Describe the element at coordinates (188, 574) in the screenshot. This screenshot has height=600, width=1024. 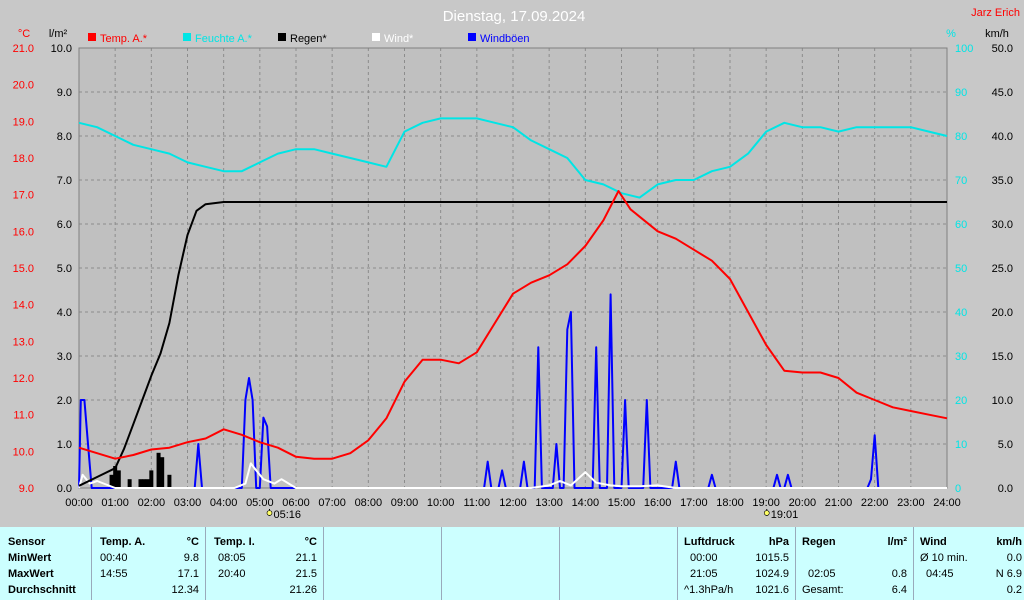
I see `temp-a-max: 17.1` at that location.